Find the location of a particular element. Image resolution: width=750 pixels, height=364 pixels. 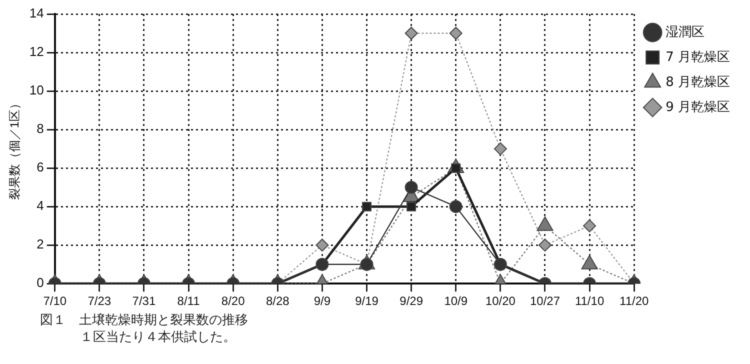

y-tick-label: 14 is located at coordinates (36, 13).